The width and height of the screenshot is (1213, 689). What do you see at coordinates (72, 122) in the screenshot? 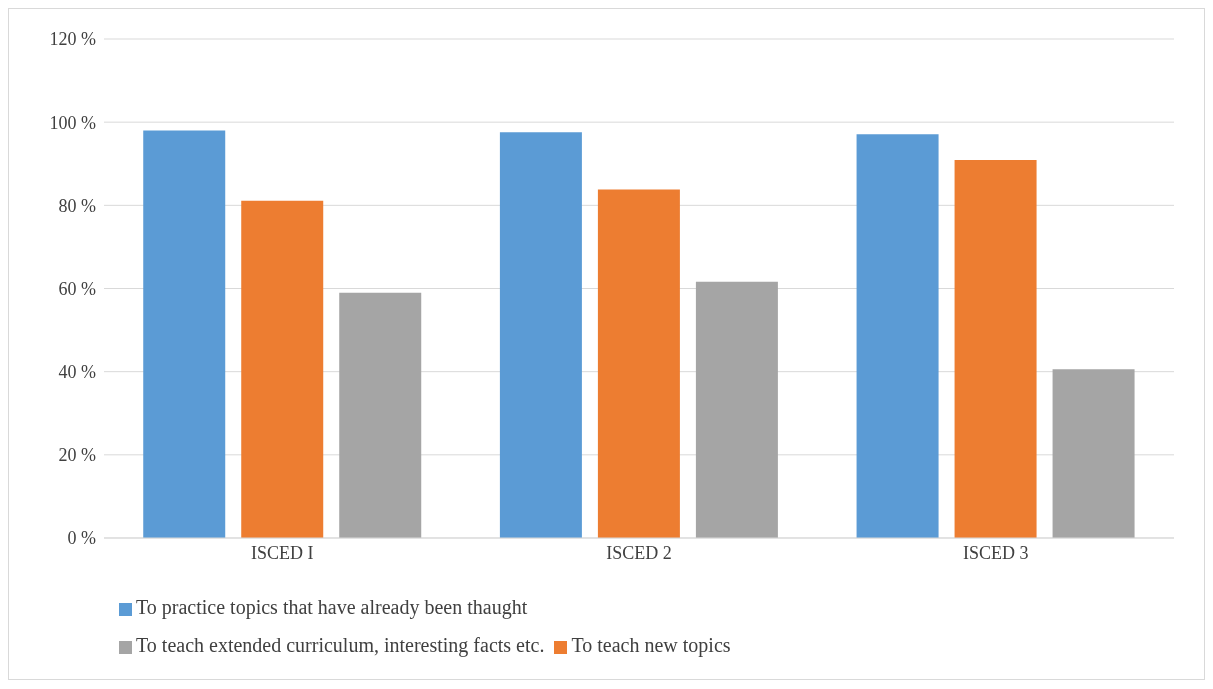
I see `y-tick-label: 100 %` at bounding box center [72, 122].